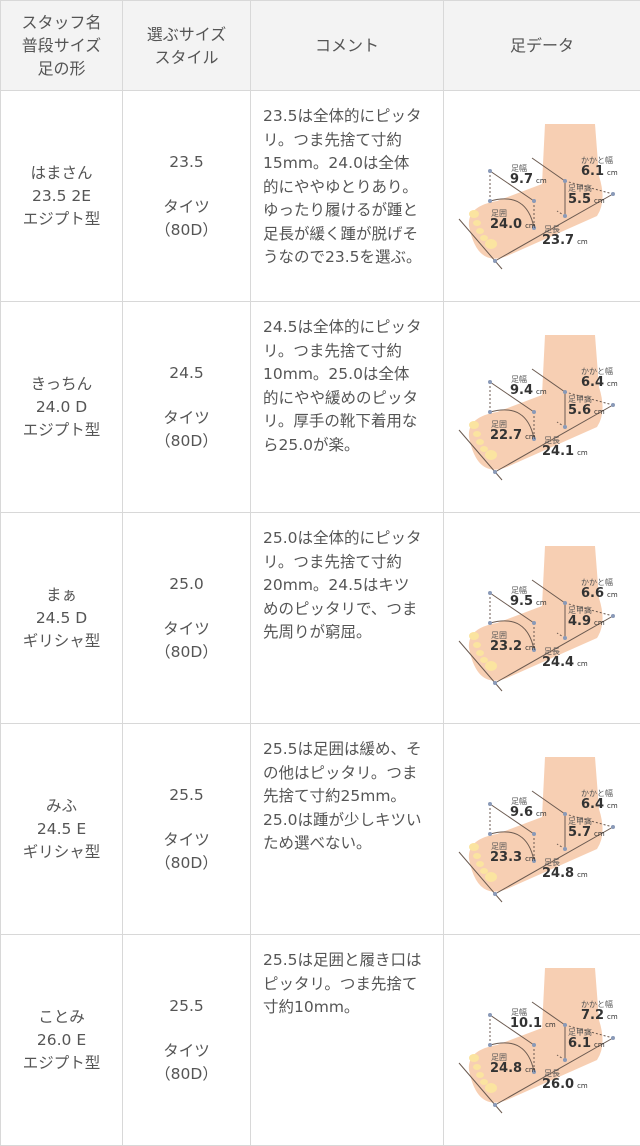 Image resolution: width=640 pixels, height=1146 pixels. What do you see at coordinates (353, 328) in the screenshot?
I see `comment-line: 24.5は全体的にピッタ` at bounding box center [353, 328].